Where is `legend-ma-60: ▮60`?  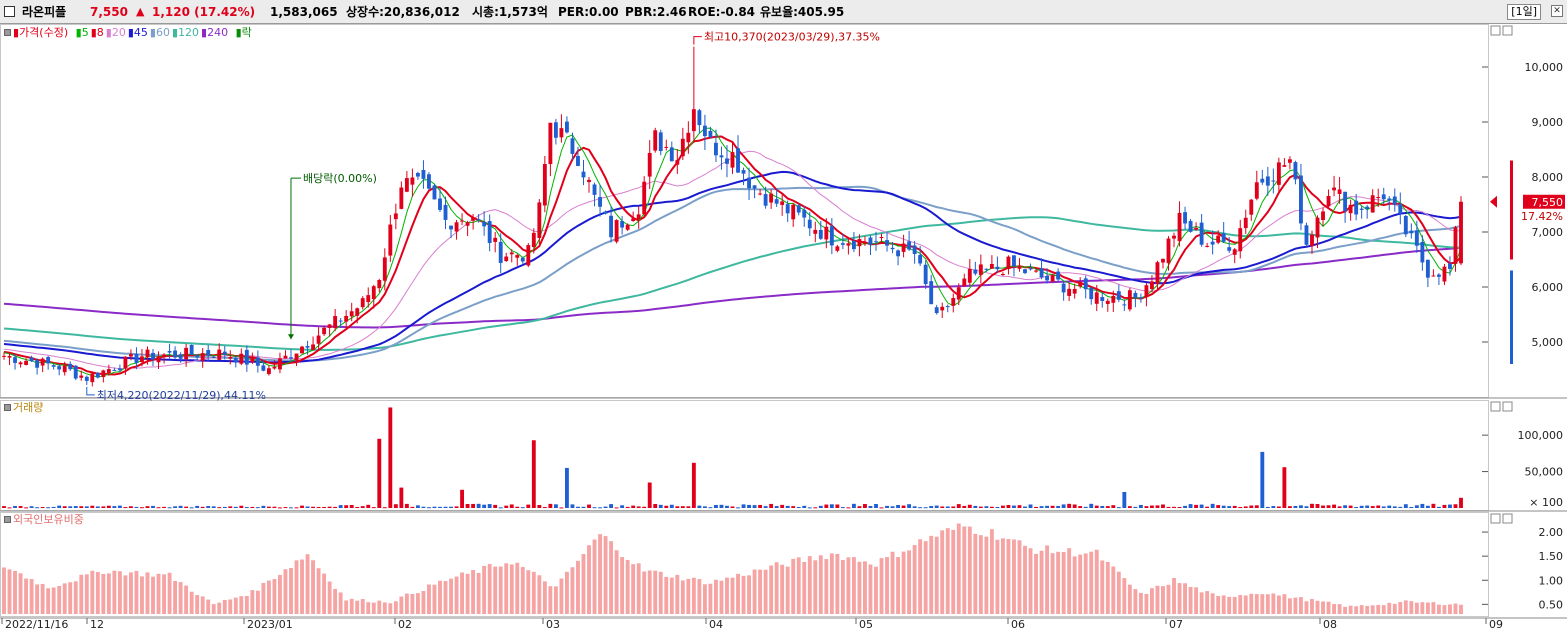
legend-ma-60: ▮60 is located at coordinates (159, 32).